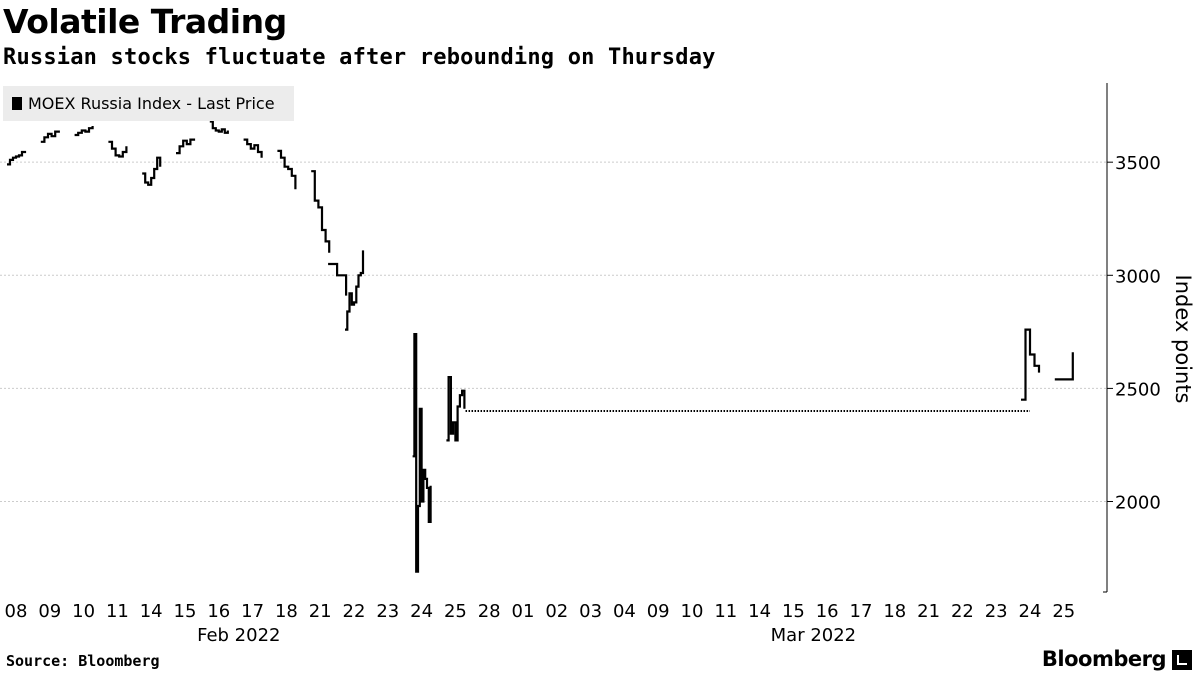 The height and width of the screenshot is (675, 1200). I want to click on bloomberg-terminal-icon, so click(1182, 660).